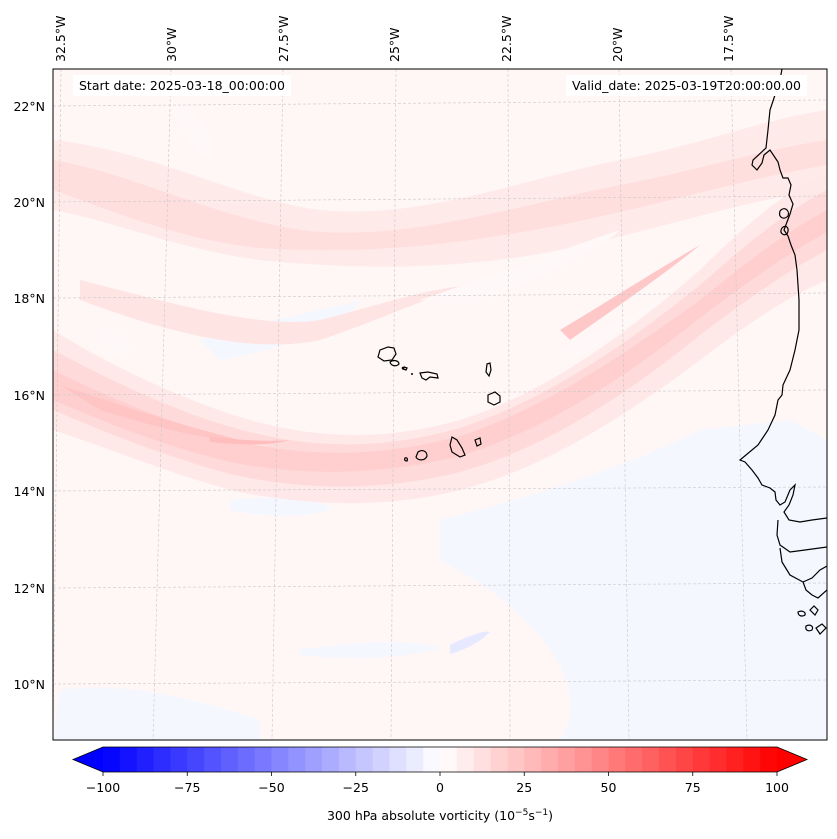 The width and height of the screenshot is (837, 839). Describe the element at coordinates (408, 816) in the screenshot. I see `colorbar-variable: 300 hPa absolute vorticity` at that location.